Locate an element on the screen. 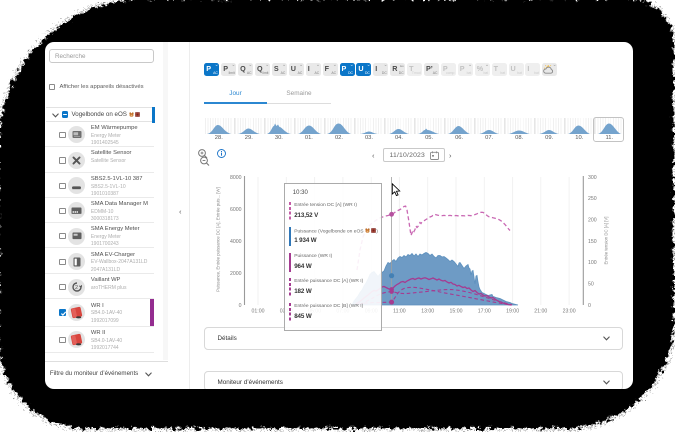 The height and width of the screenshot is (432, 675). svg-text: 13:00 is located at coordinates (427, 312).